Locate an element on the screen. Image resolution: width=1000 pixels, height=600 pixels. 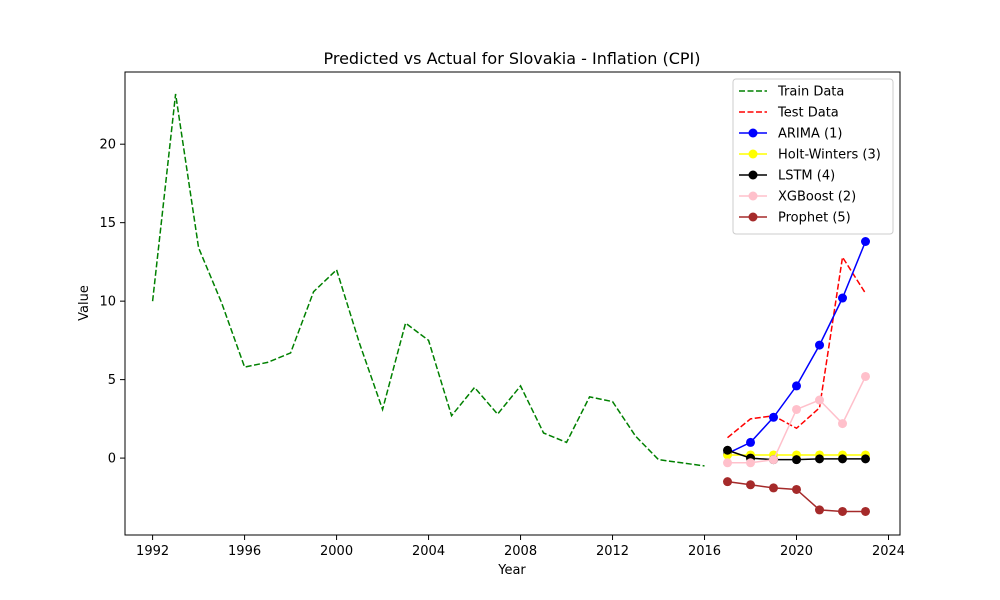
legend-item: ARIMA (1) is located at coordinates (790, 134).